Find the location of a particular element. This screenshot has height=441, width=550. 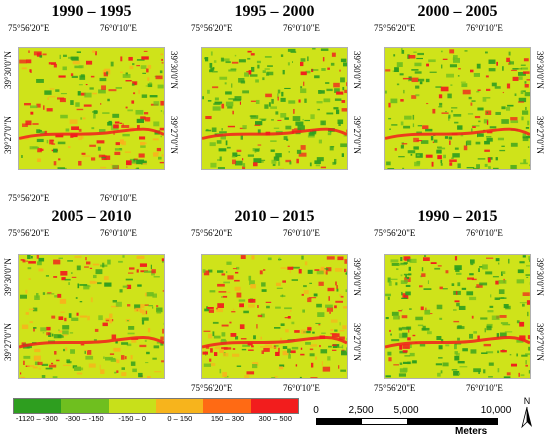

scale-tick-10000: 10,000 is located at coordinates (496, 410).